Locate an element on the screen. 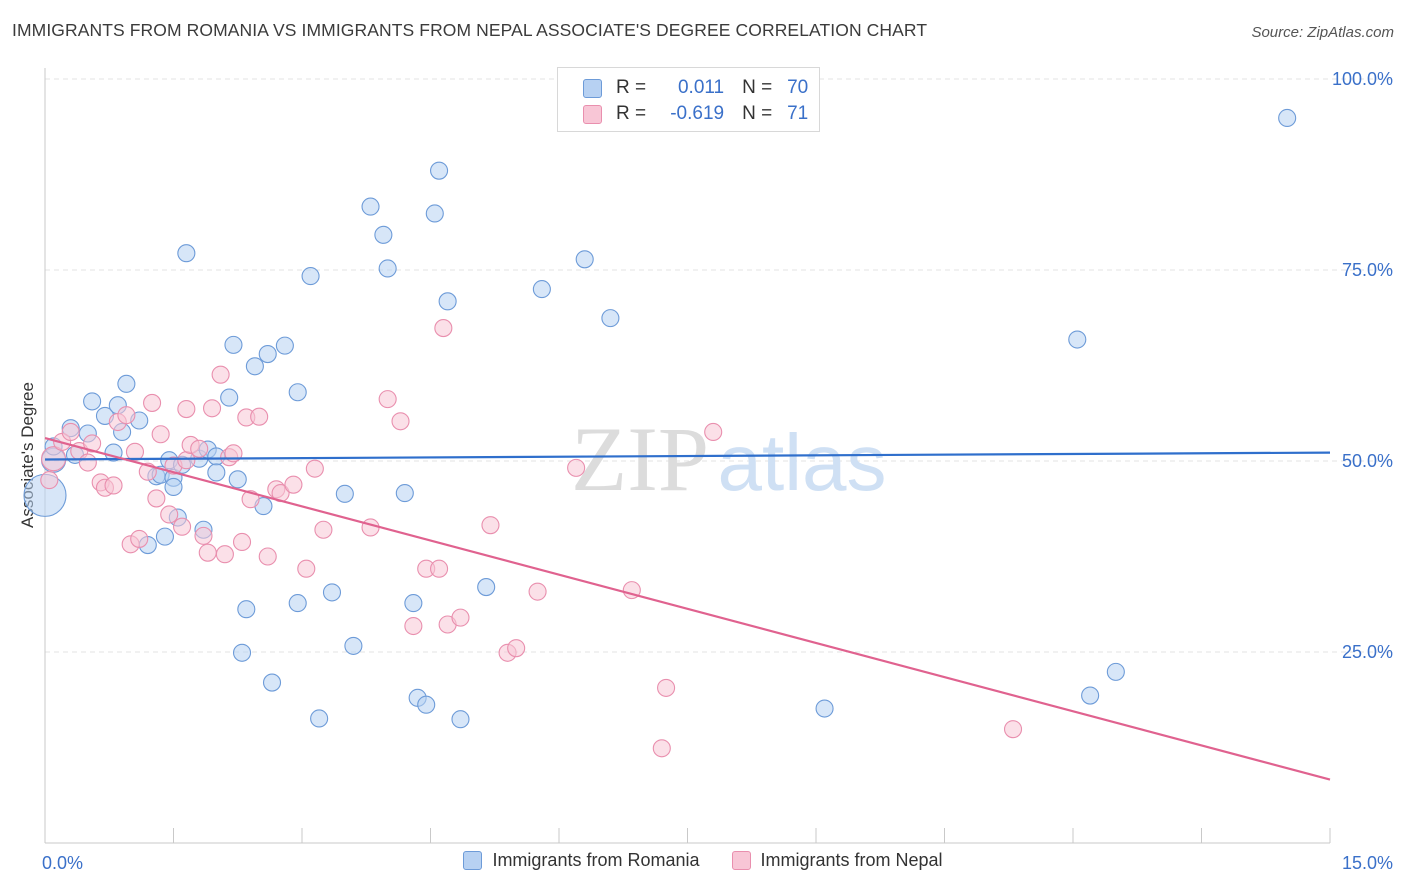 The height and width of the screenshot is (892, 1406). y-tick-label: 75.0% is located at coordinates (1367, 270).